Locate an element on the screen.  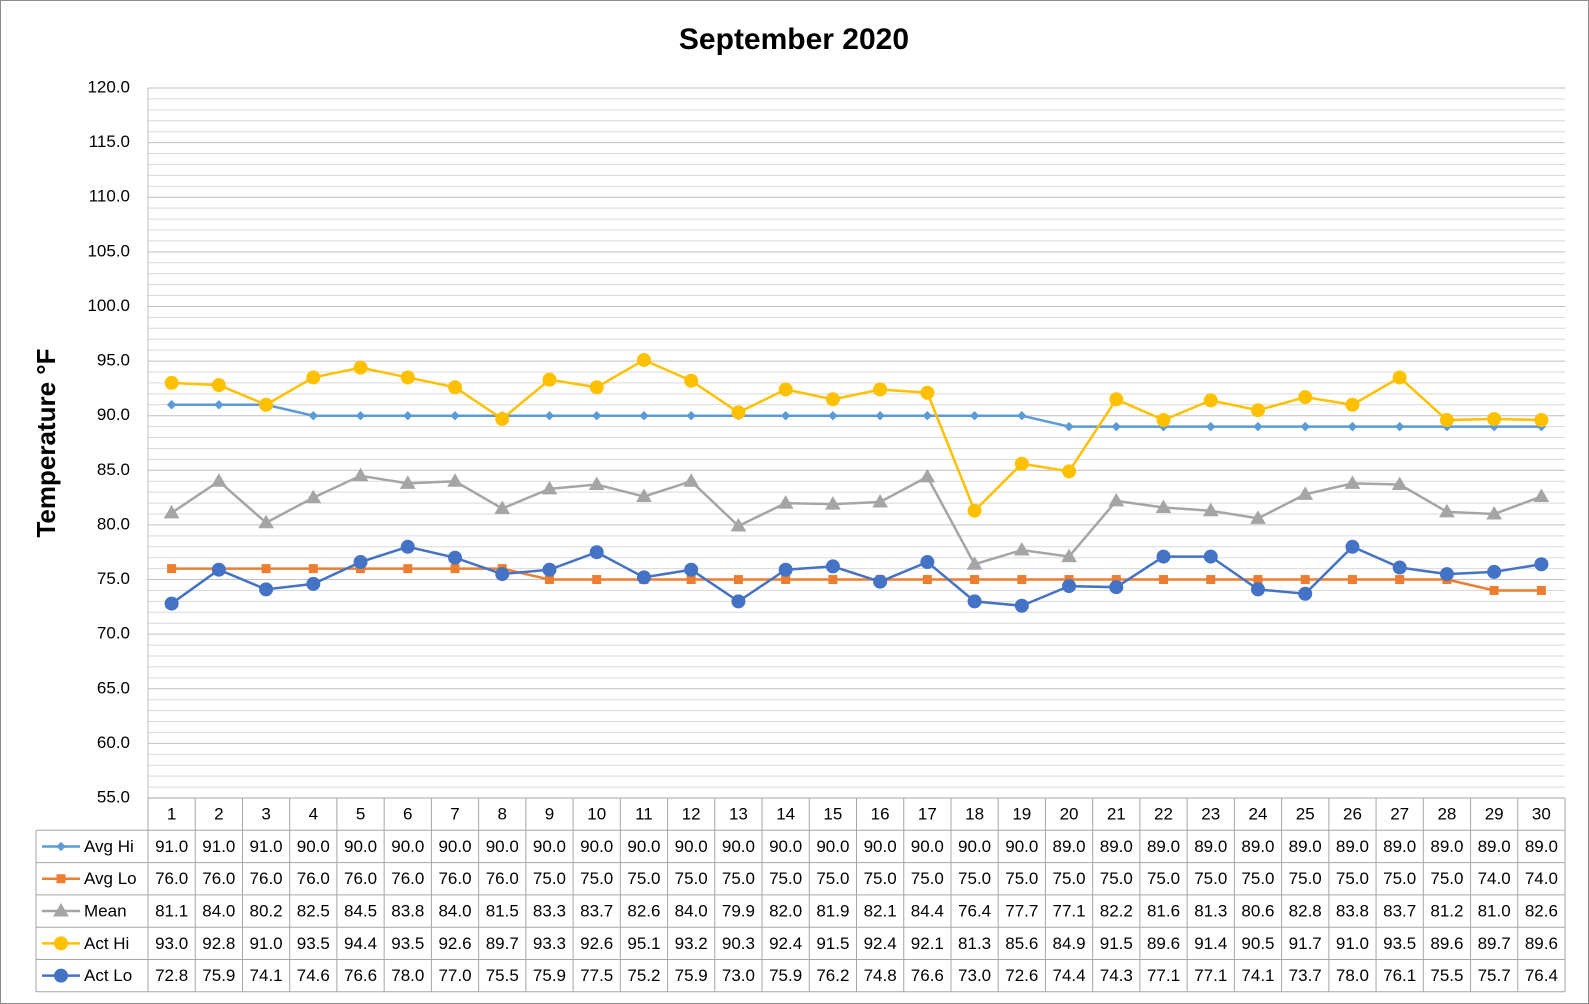
table-value: 92.1 is located at coordinates (927, 943).